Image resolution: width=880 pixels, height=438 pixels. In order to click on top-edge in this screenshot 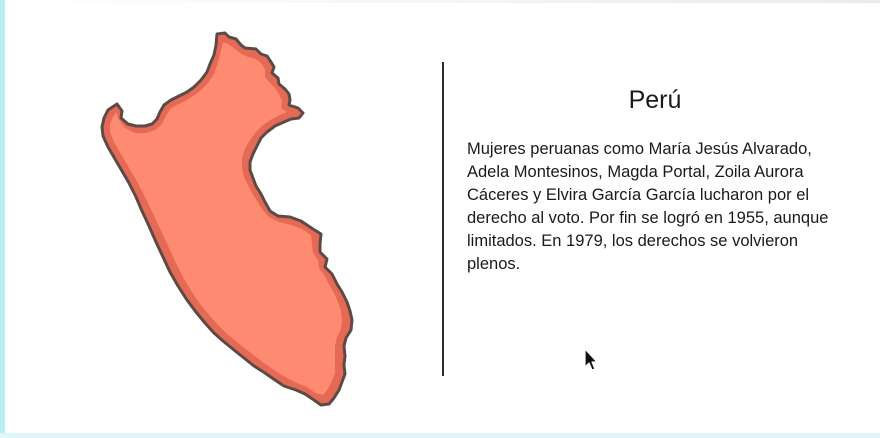, I will do `click(440, 1)`.